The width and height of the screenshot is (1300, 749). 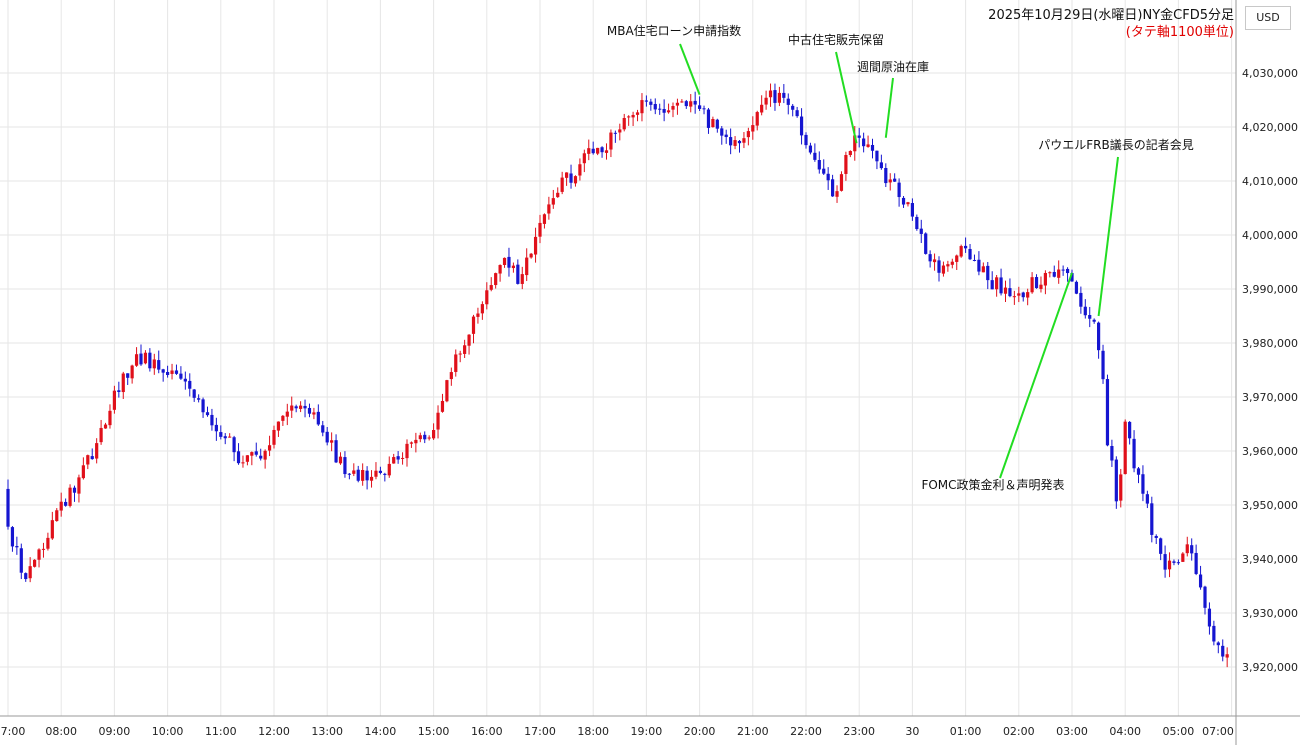 I want to click on annotation-label: 週間原油在庫, so click(x=893, y=67).